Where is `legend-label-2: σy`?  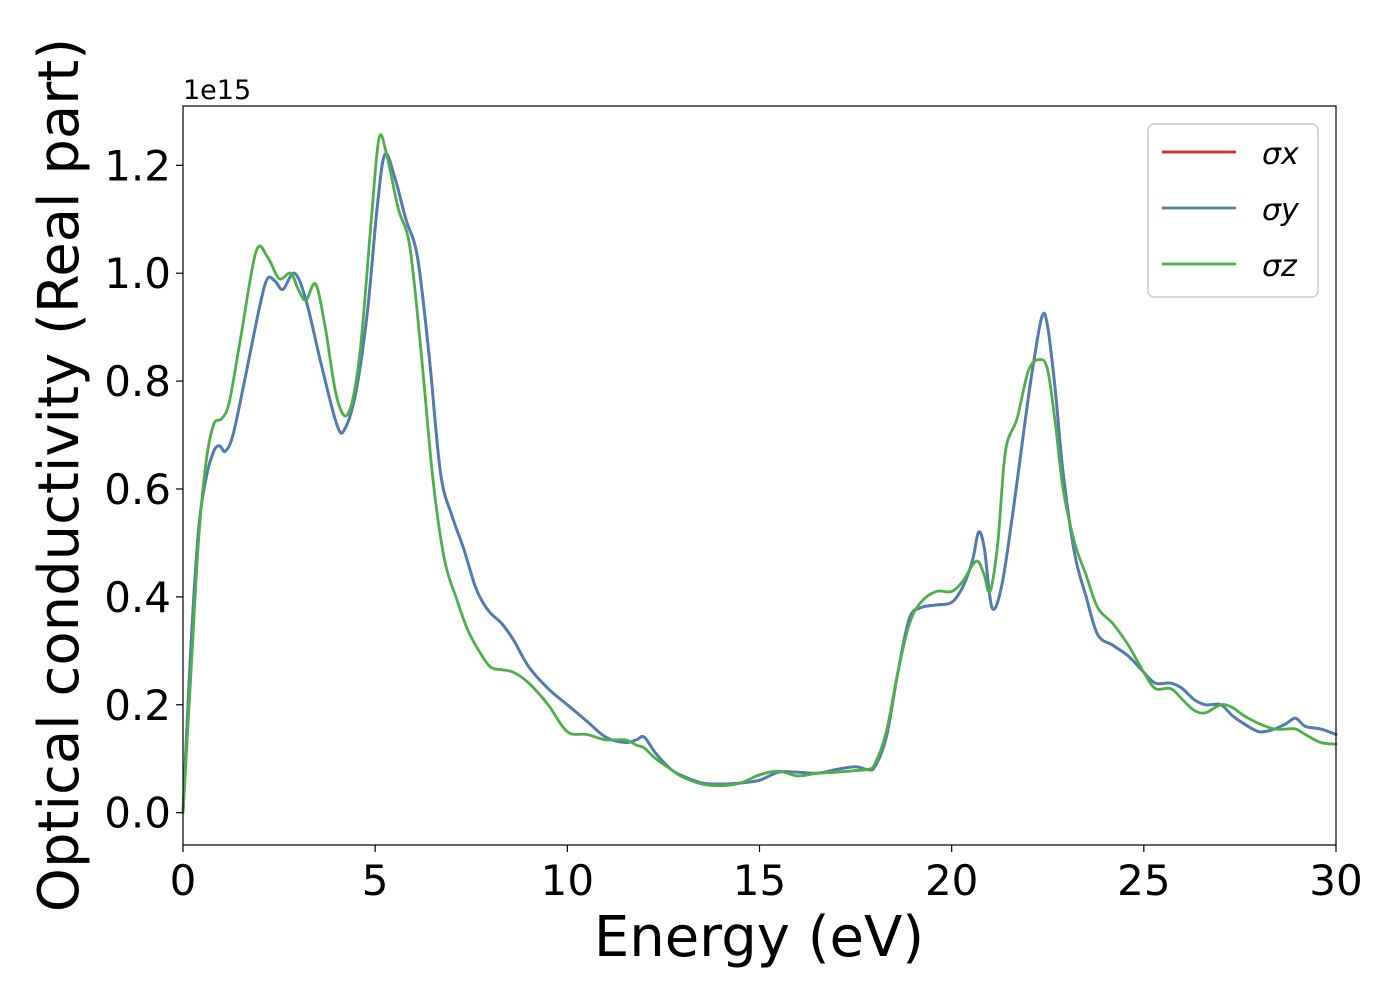 legend-label-2: σy is located at coordinates (1281, 210).